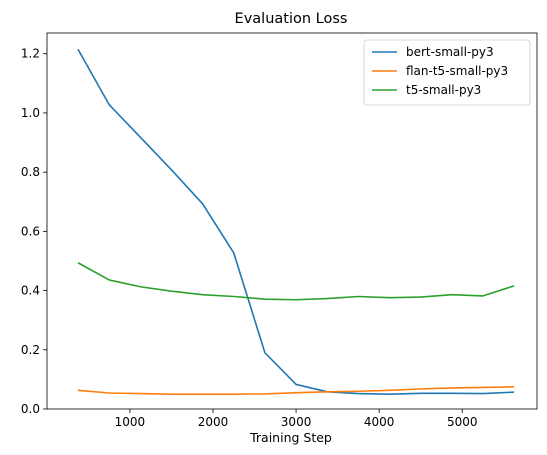 Image resolution: width=547 pixels, height=455 pixels. Describe the element at coordinates (443, 90) in the screenshot. I see `legend-label: t5-small-py3` at that location.